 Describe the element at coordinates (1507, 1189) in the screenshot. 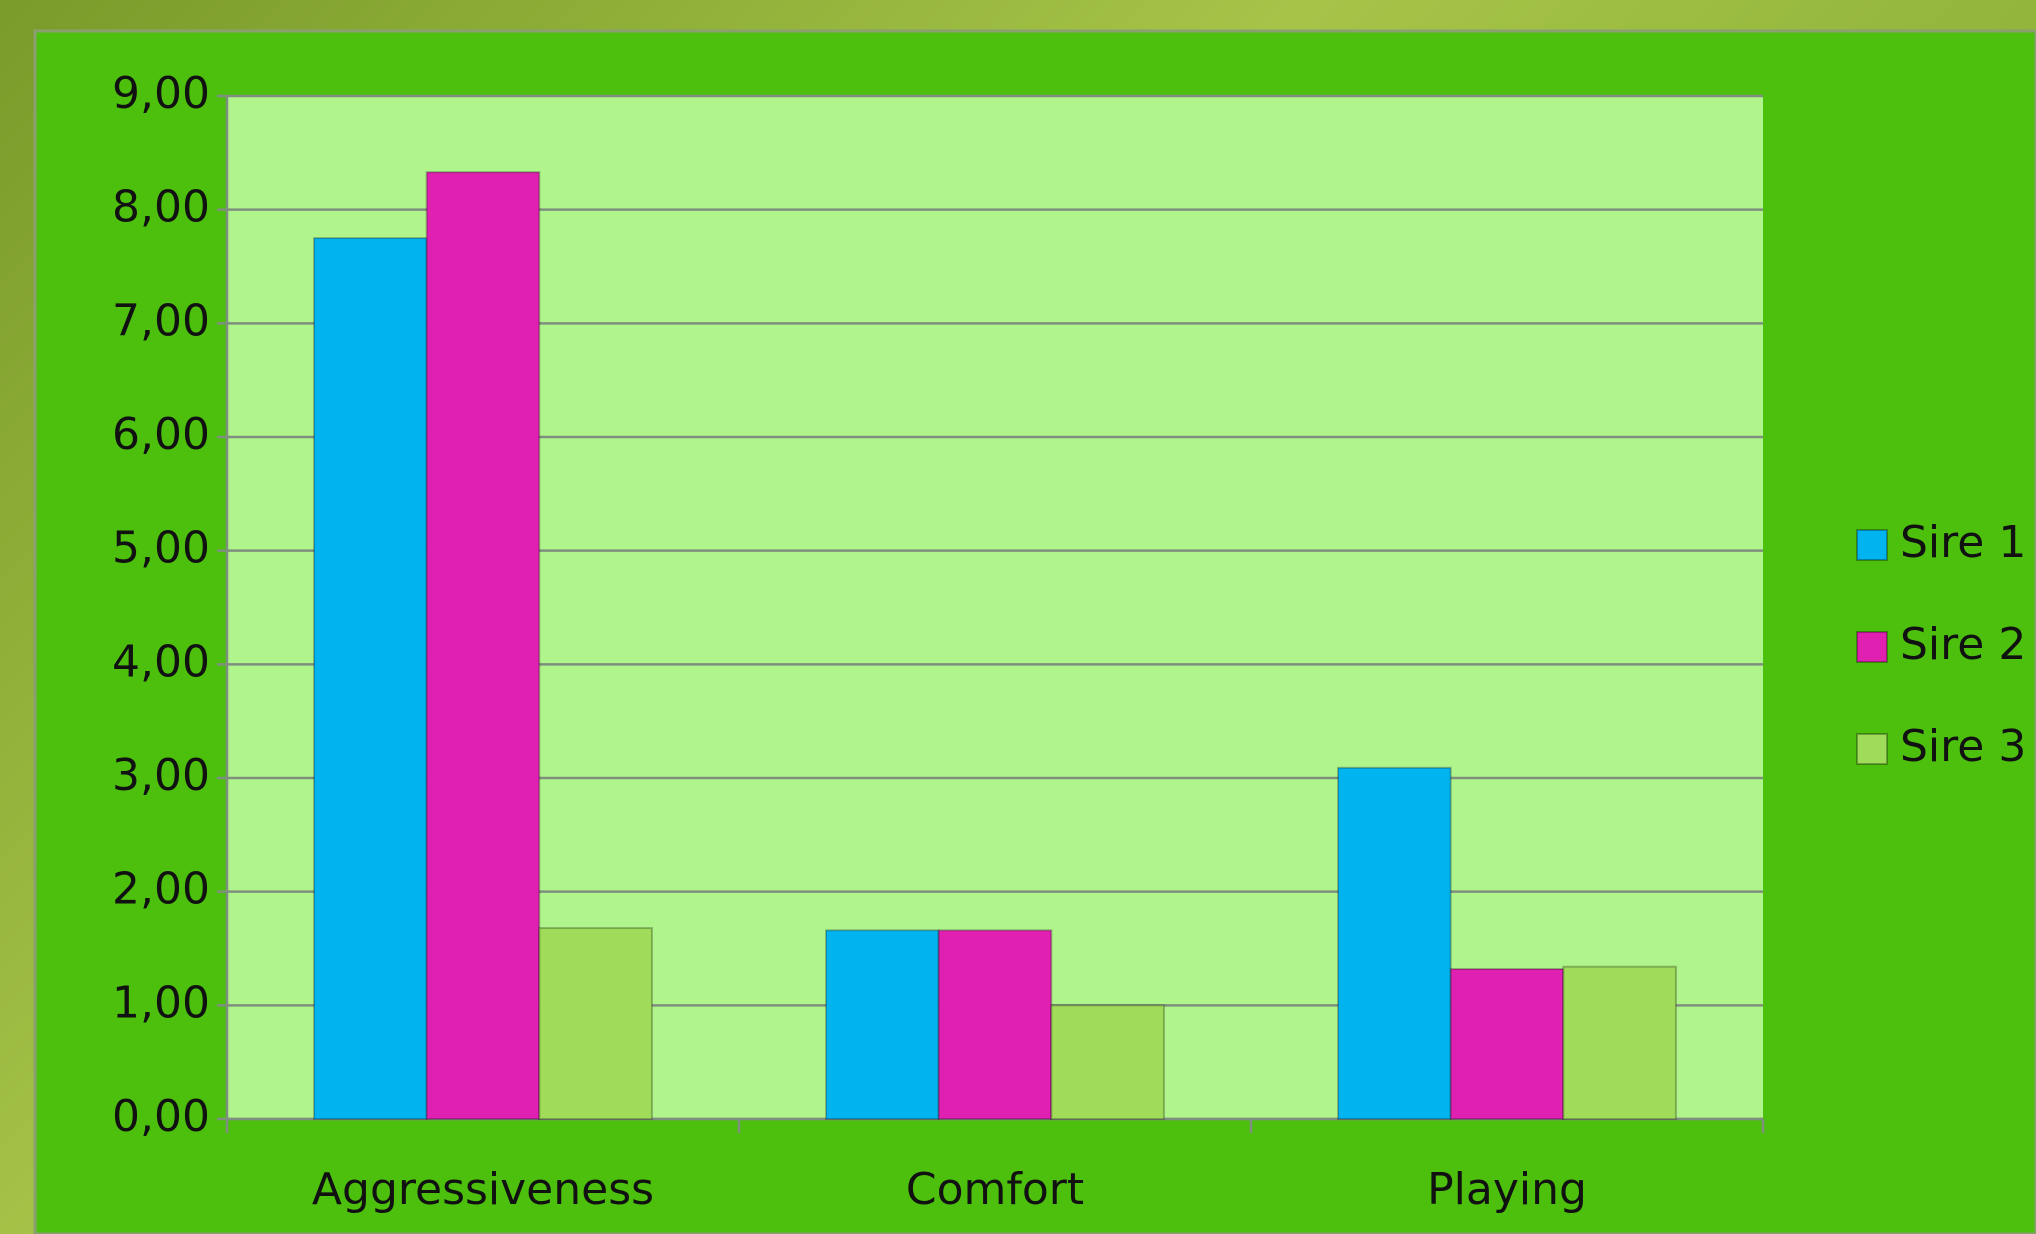

I see `x-tick-label: Playing` at that location.